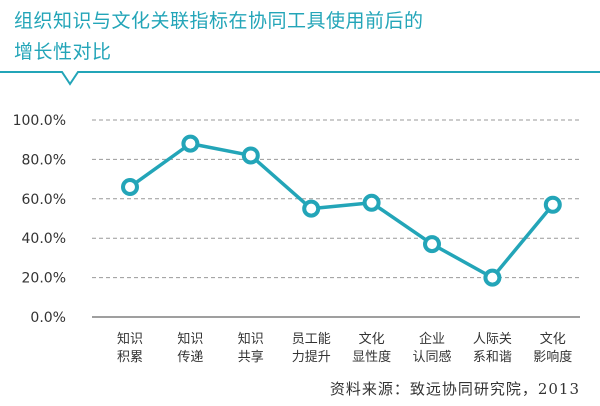 This screenshot has height=406, width=600. Describe the element at coordinates (63, 52) in the screenshot. I see `chart-title-line-2: 增长性对比` at that location.